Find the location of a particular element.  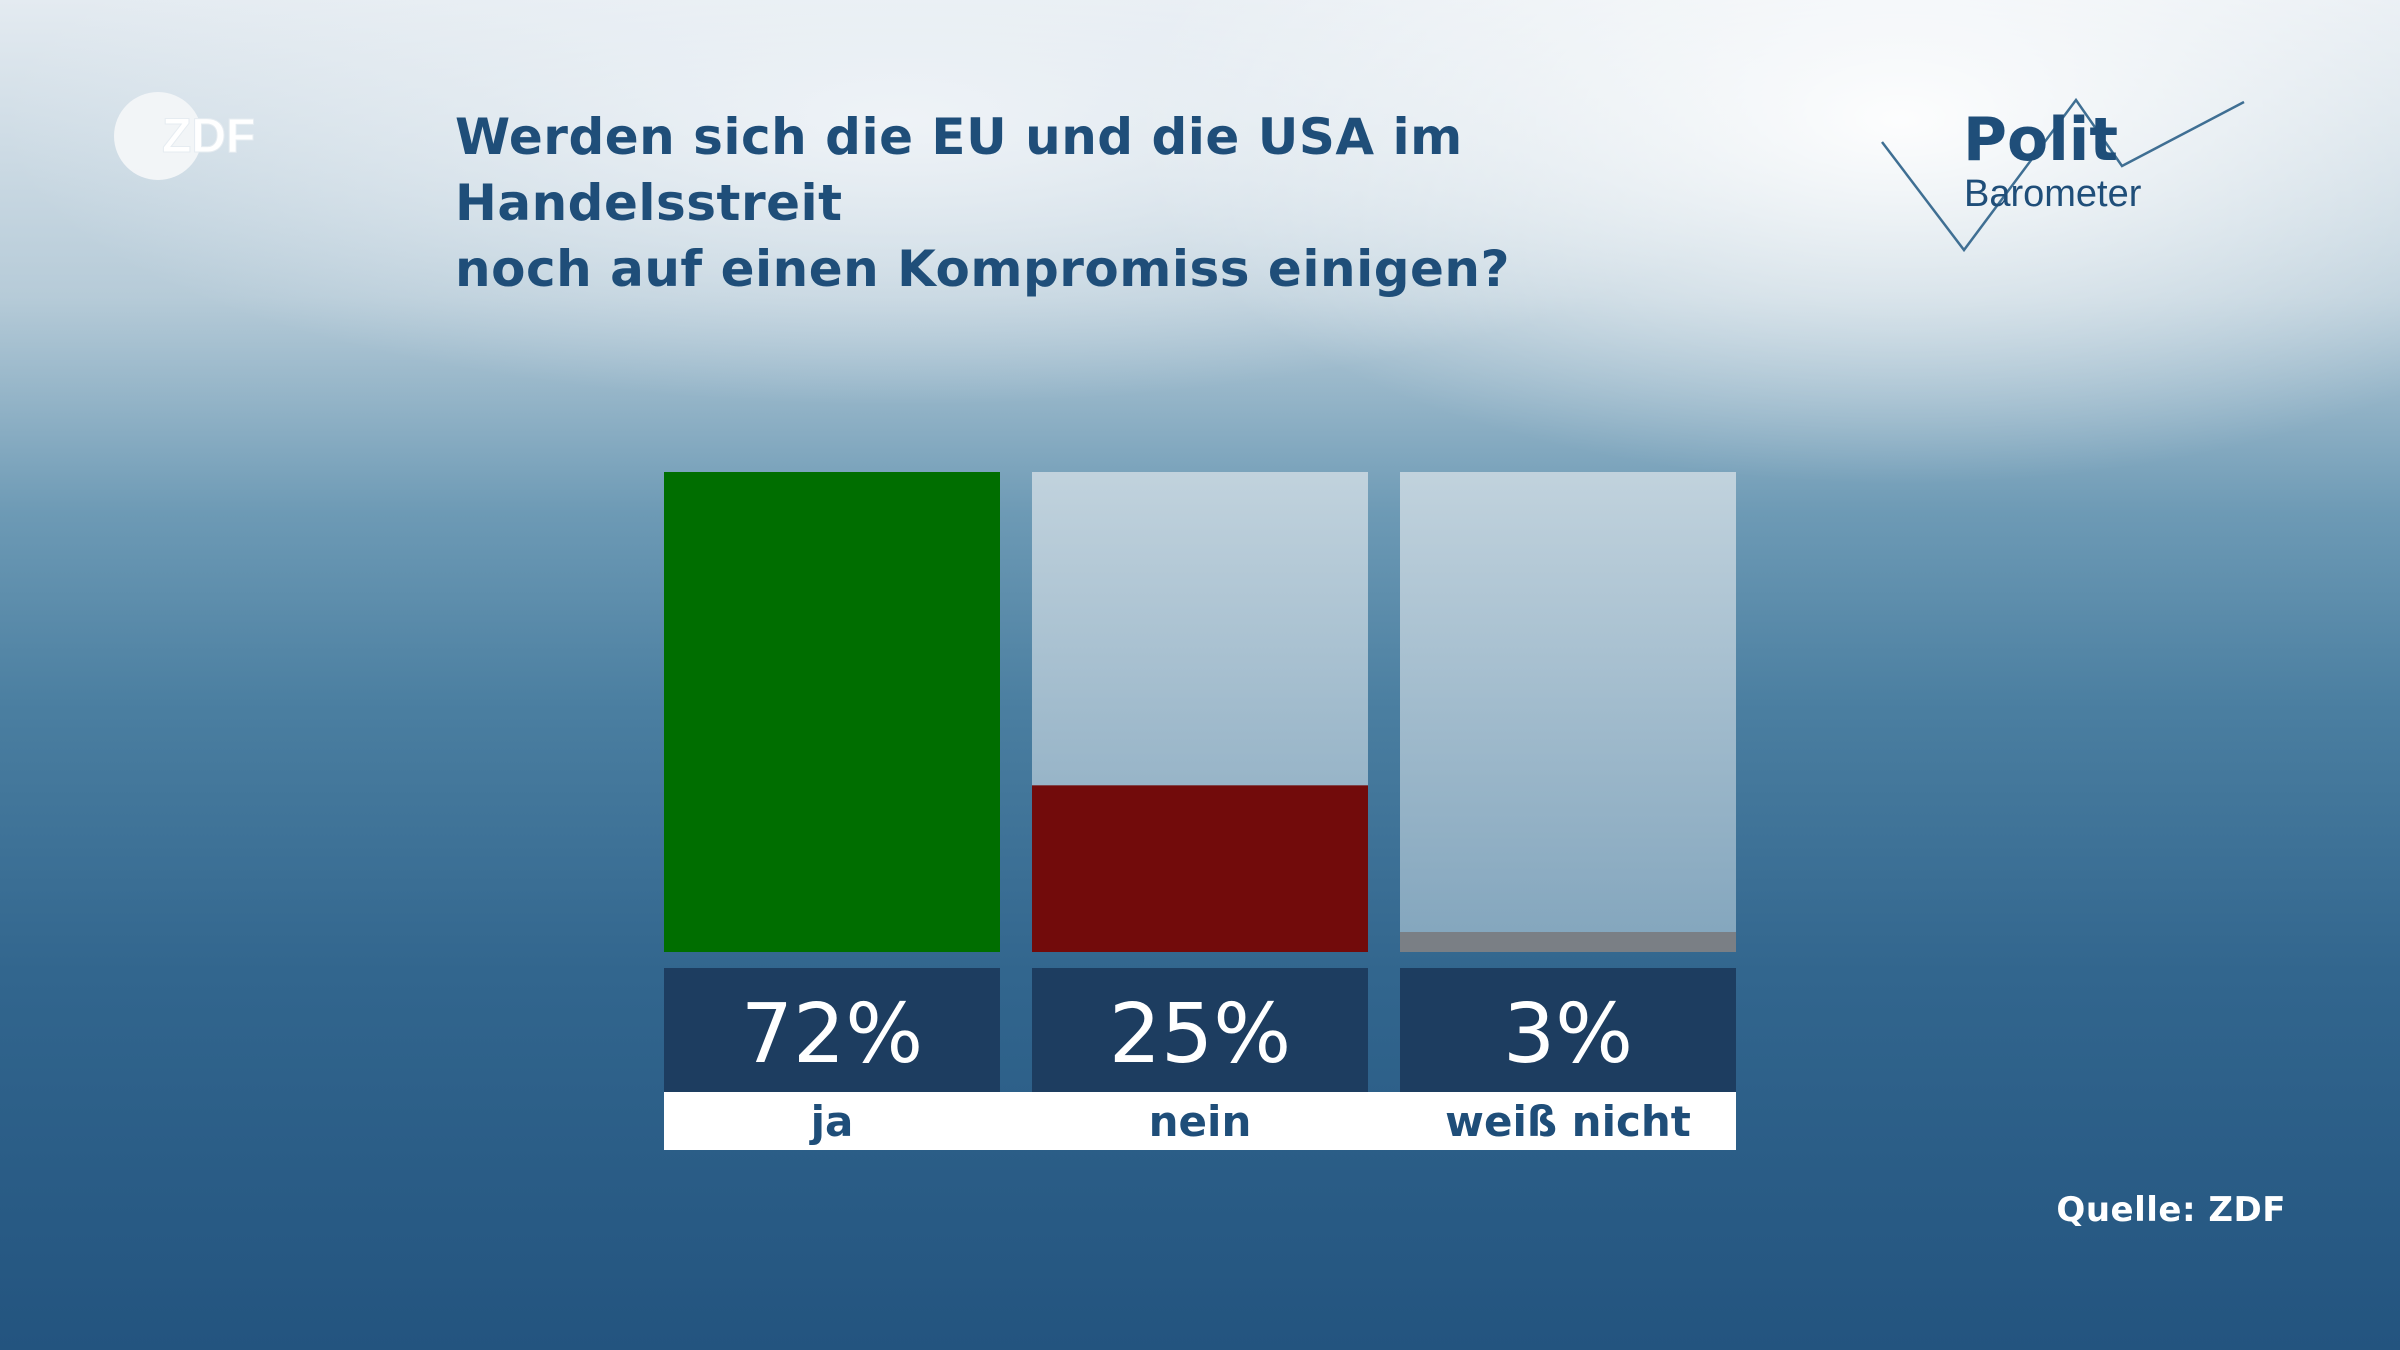

value-label: 25% is located at coordinates (1200, 1034).